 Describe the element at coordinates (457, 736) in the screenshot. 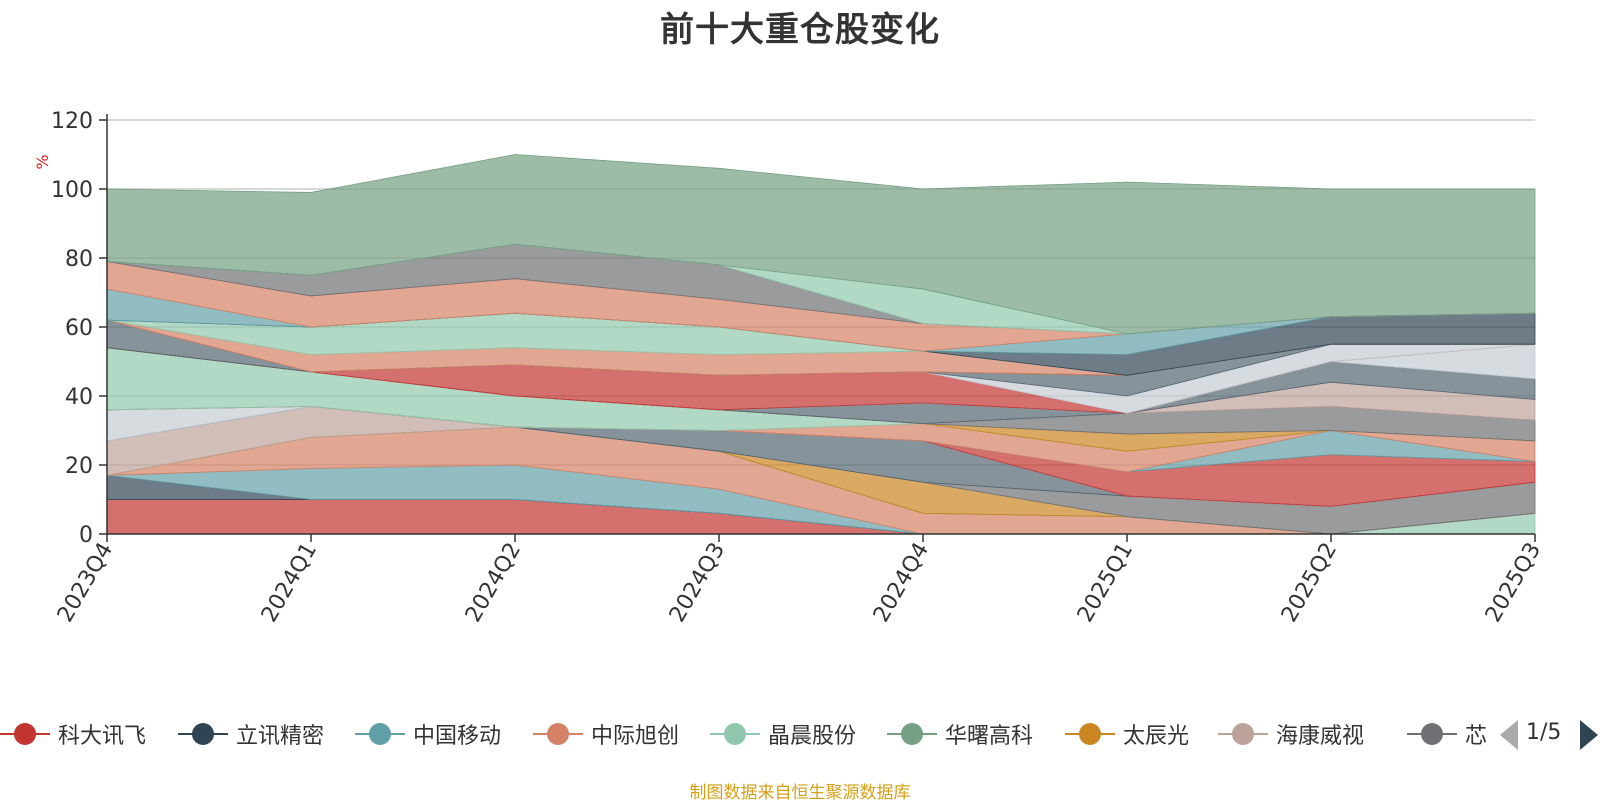

I see `legend-label: 中国移动` at that location.